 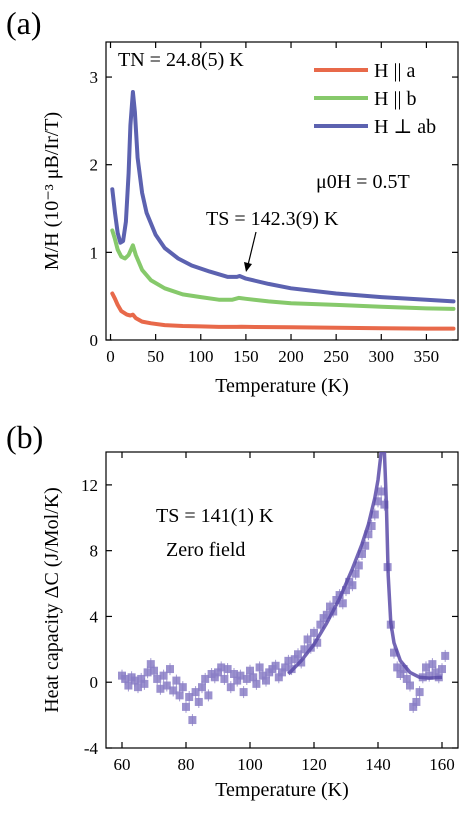 I want to click on panel-b-label: (b), so click(x=24, y=437).